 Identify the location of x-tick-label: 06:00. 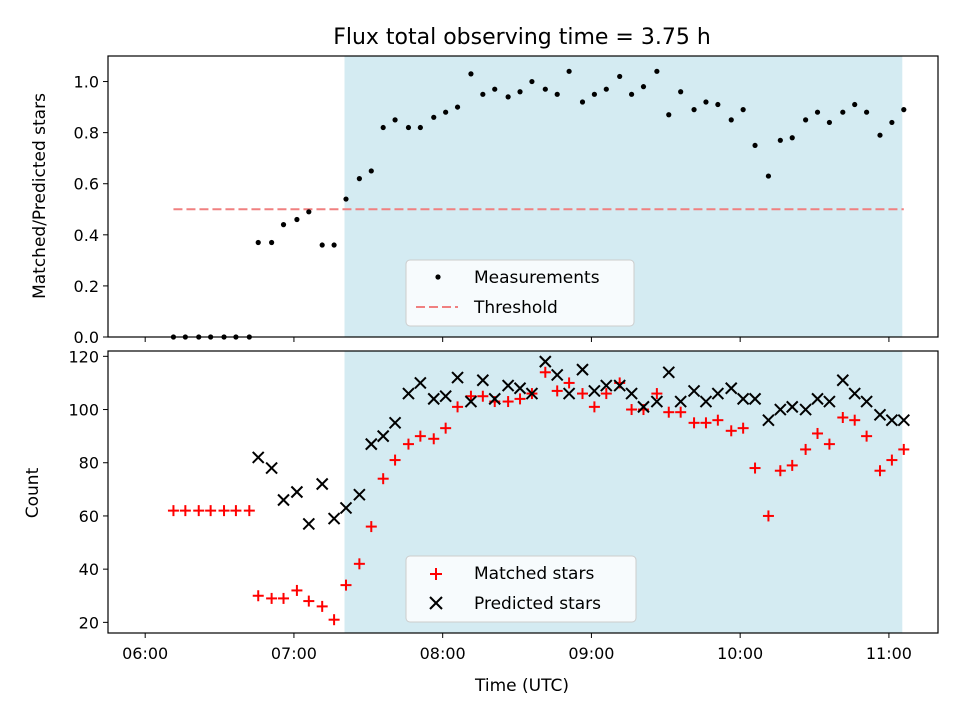
(145, 653).